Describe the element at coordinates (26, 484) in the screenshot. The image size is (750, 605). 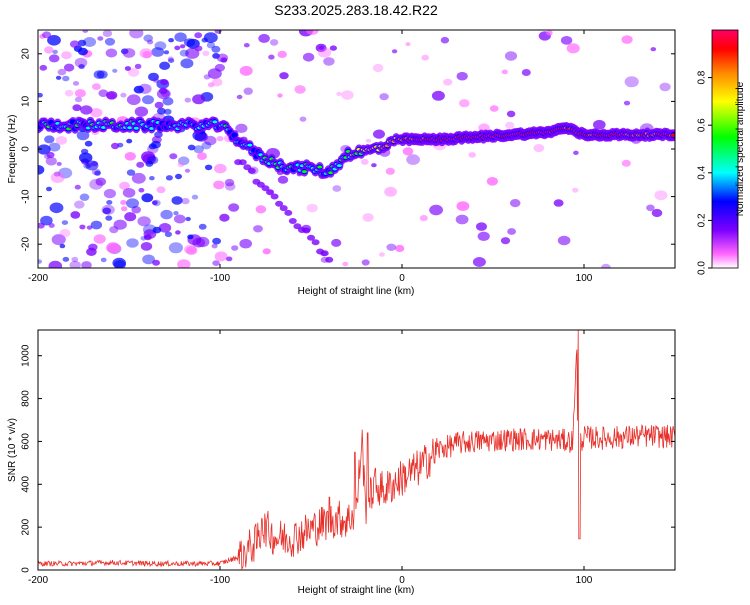
I see `snr-ytick-label: 400` at that location.